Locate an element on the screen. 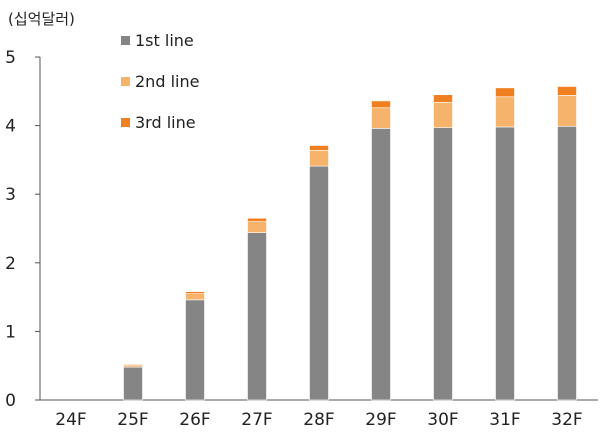 This screenshot has width=606, height=435. y-tick-label: 2 is located at coordinates (10, 264).